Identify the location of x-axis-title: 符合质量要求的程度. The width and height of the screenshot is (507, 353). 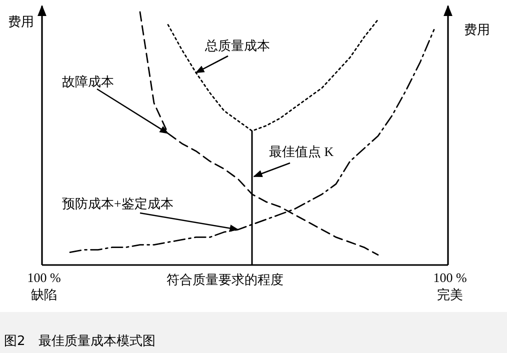
(225, 279).